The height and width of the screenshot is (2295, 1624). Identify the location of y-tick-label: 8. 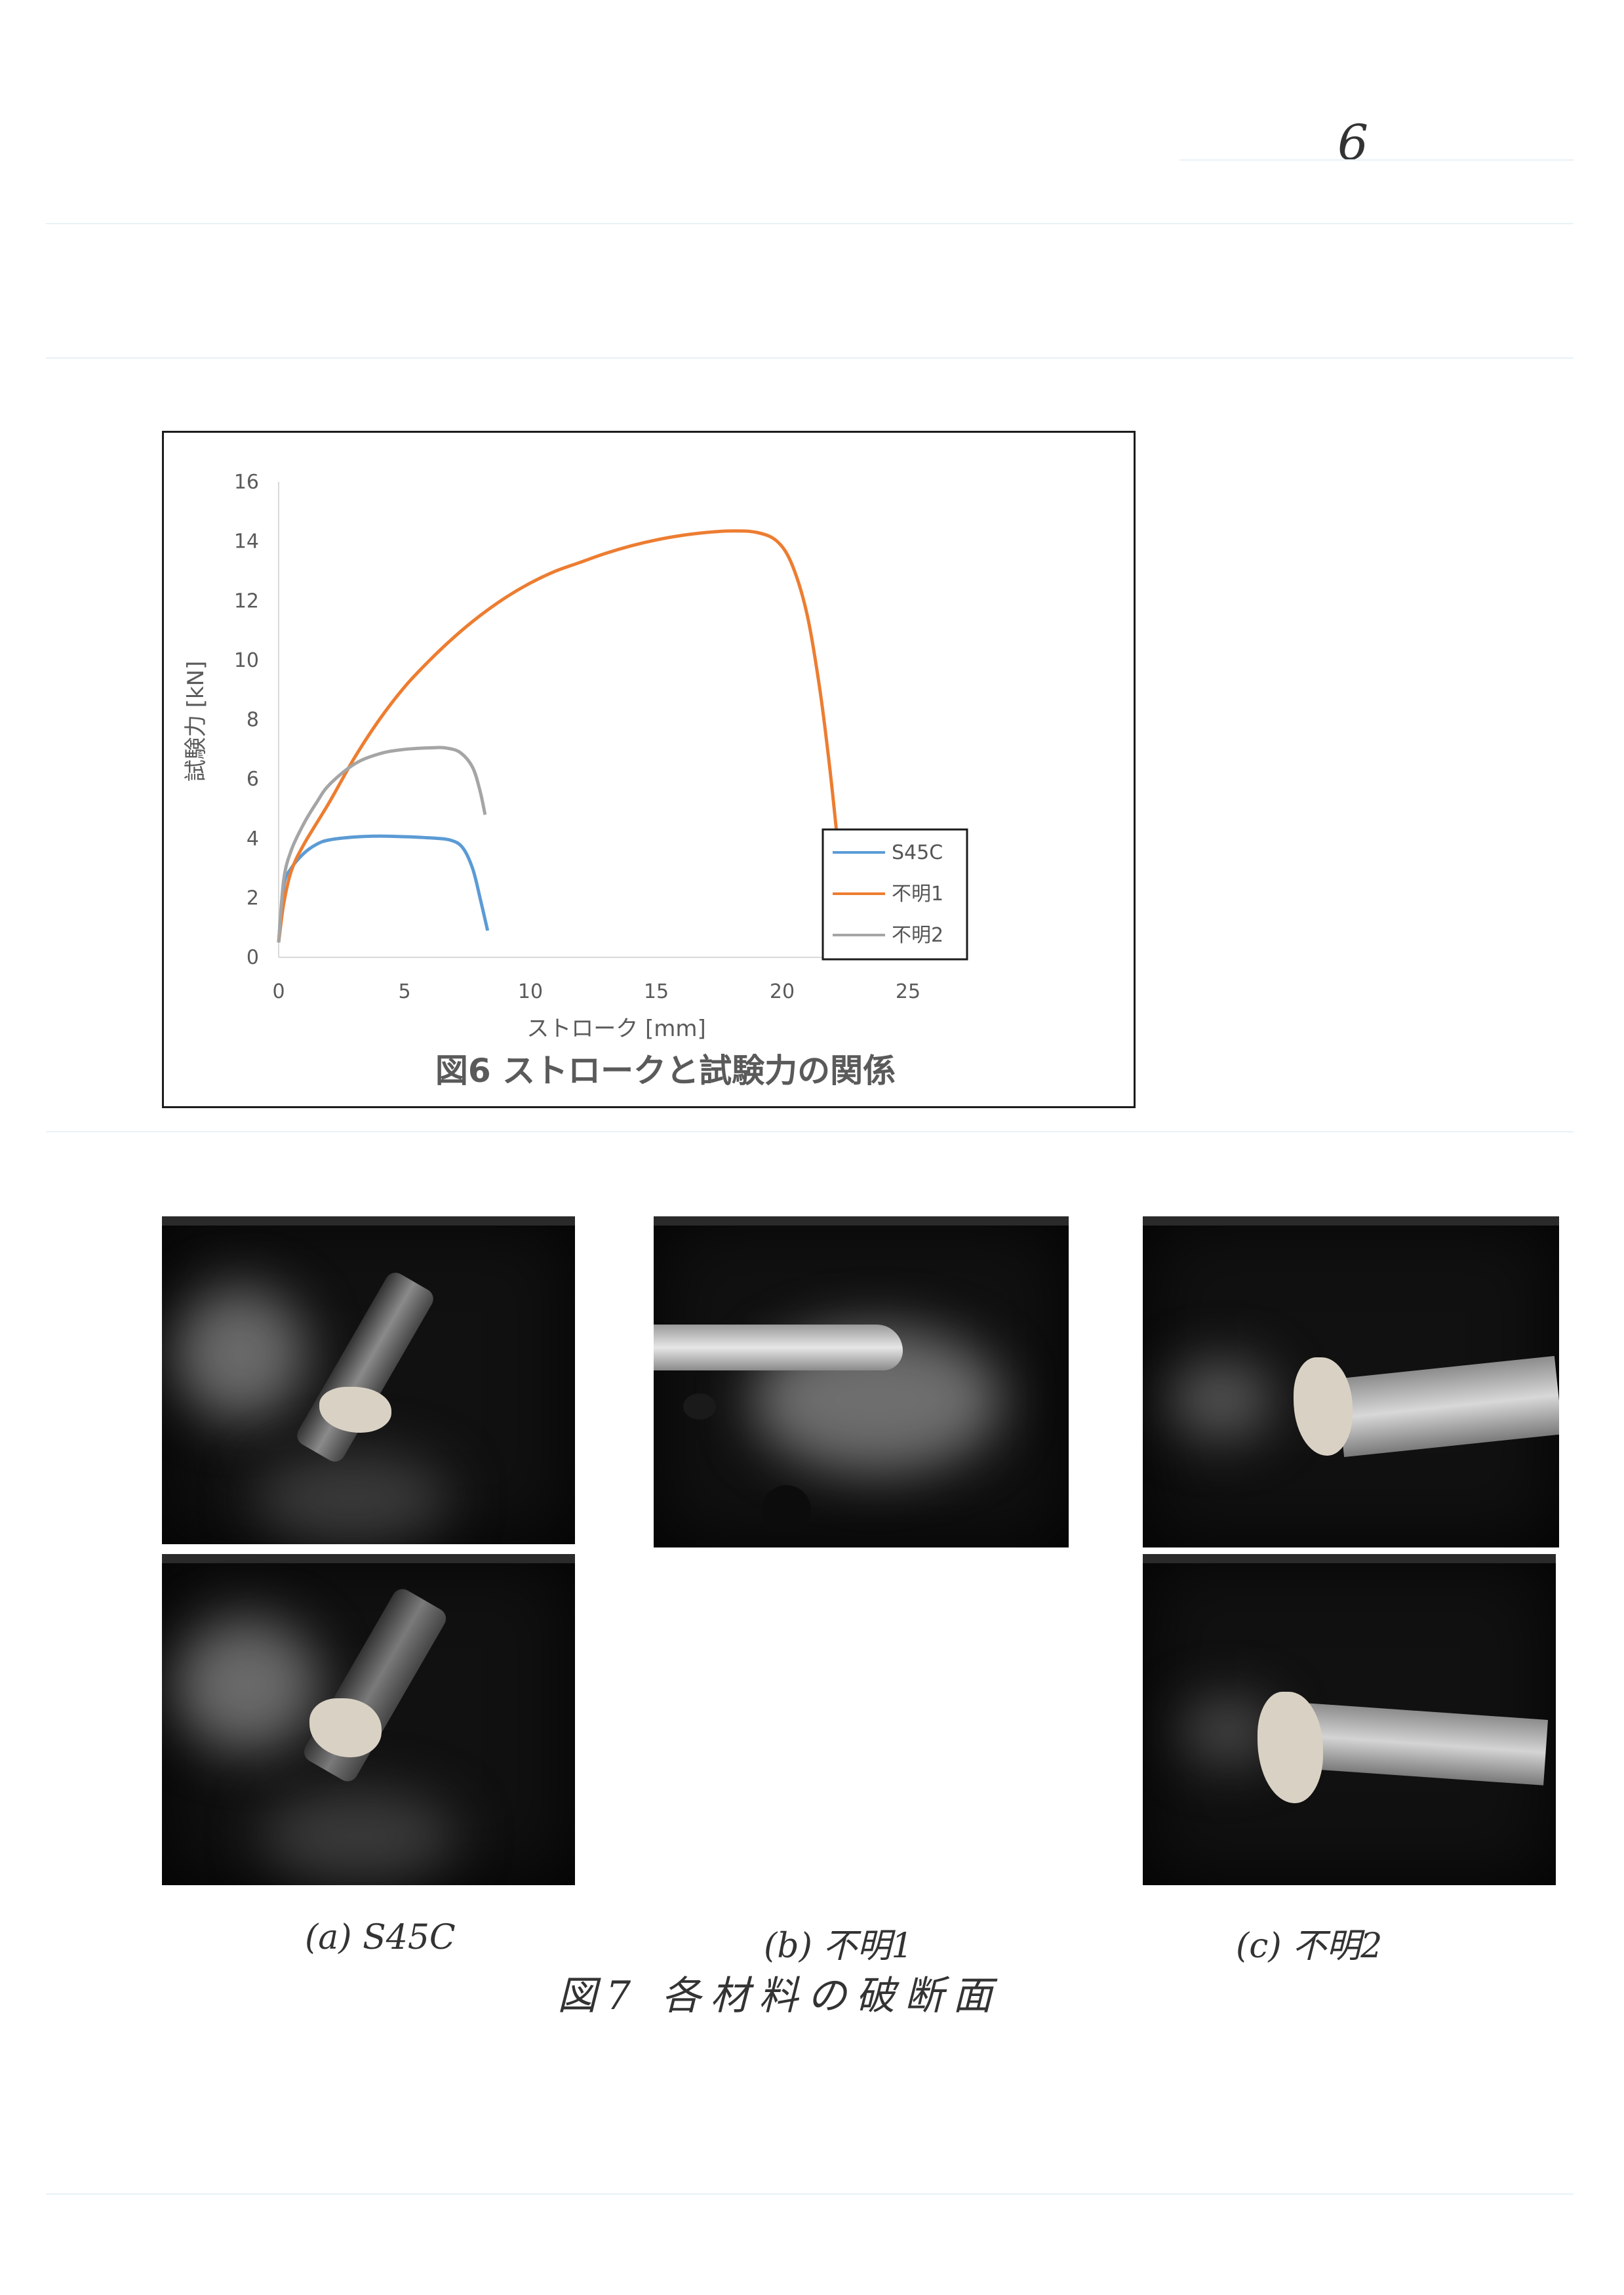
(253, 721).